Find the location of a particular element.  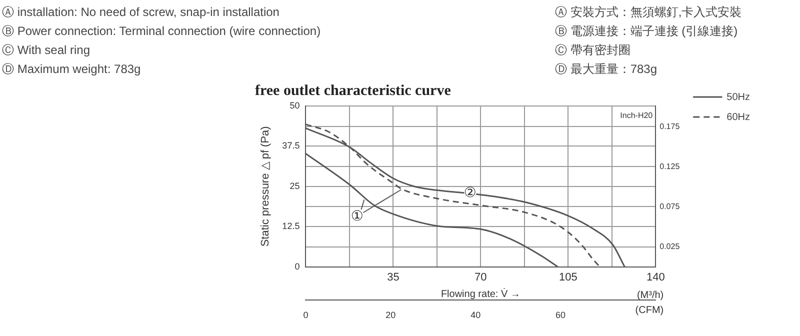

x-tick-label: 70 is located at coordinates (480, 277).